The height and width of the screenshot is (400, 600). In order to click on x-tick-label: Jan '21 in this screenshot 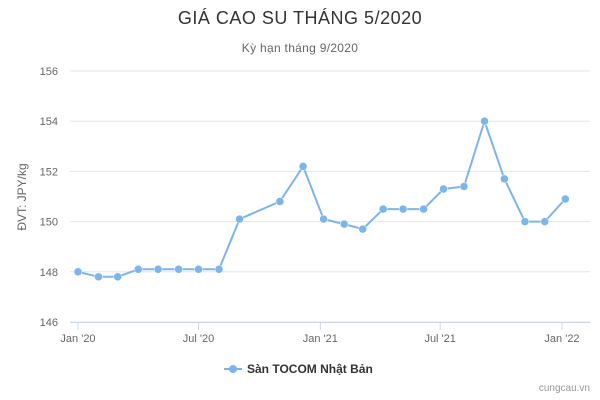, I will do `click(320, 339)`.